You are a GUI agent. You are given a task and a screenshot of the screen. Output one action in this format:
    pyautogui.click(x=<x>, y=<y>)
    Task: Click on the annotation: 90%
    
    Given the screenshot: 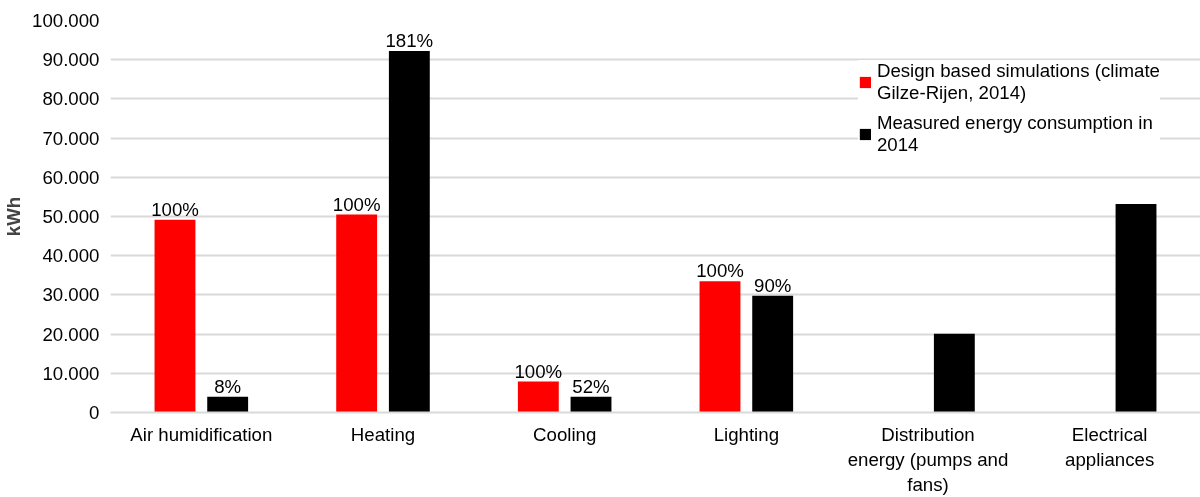 What is the action you would take?
    pyautogui.click(x=773, y=285)
    